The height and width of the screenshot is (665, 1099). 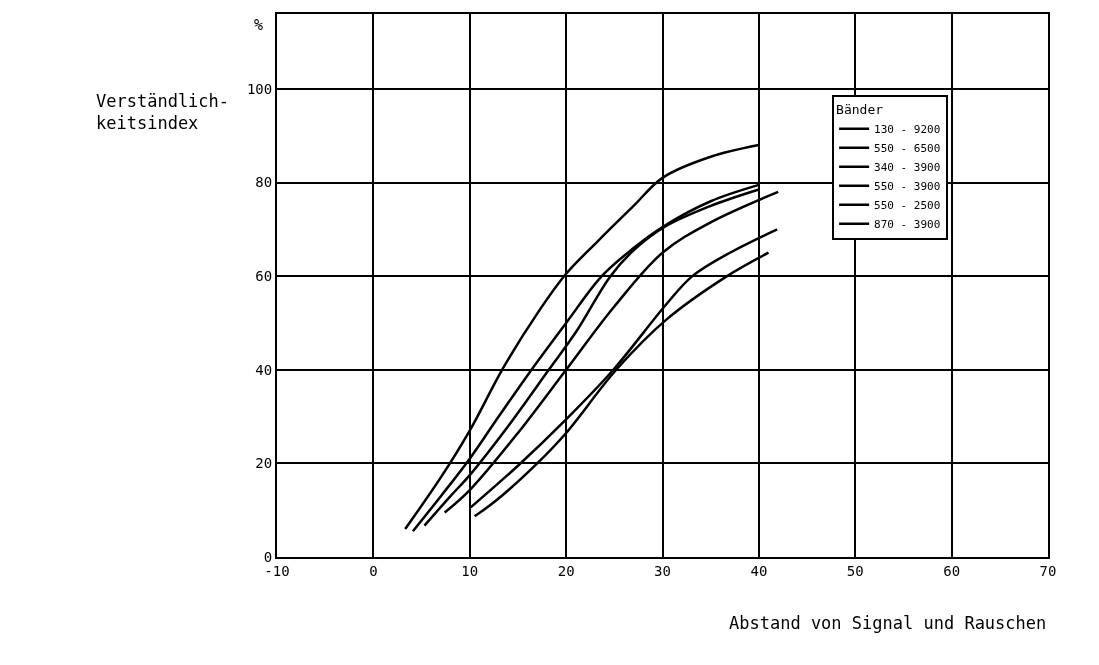 I want to click on x-tick-label: 30, so click(x=662, y=570).